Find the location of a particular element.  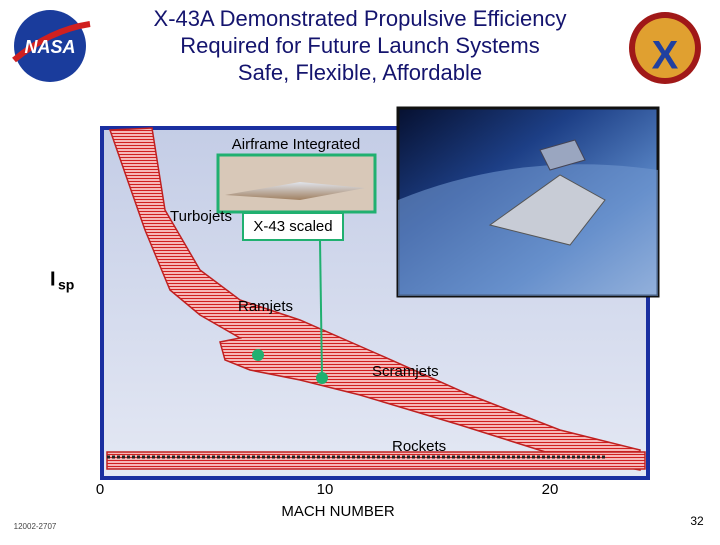

title-line: X-43A Demonstrated Propulsive Efficiency is located at coordinates (360, 18).